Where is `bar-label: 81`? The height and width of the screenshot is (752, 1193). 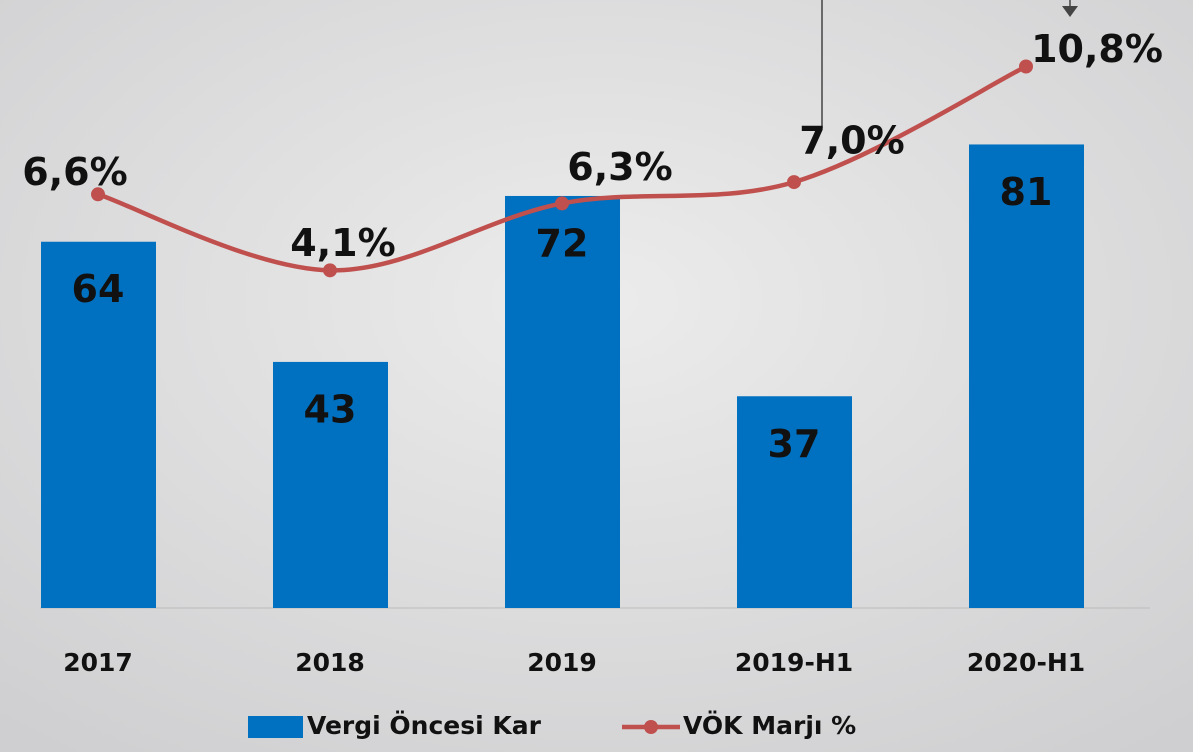
bar-label: 81 is located at coordinates (1026, 192).